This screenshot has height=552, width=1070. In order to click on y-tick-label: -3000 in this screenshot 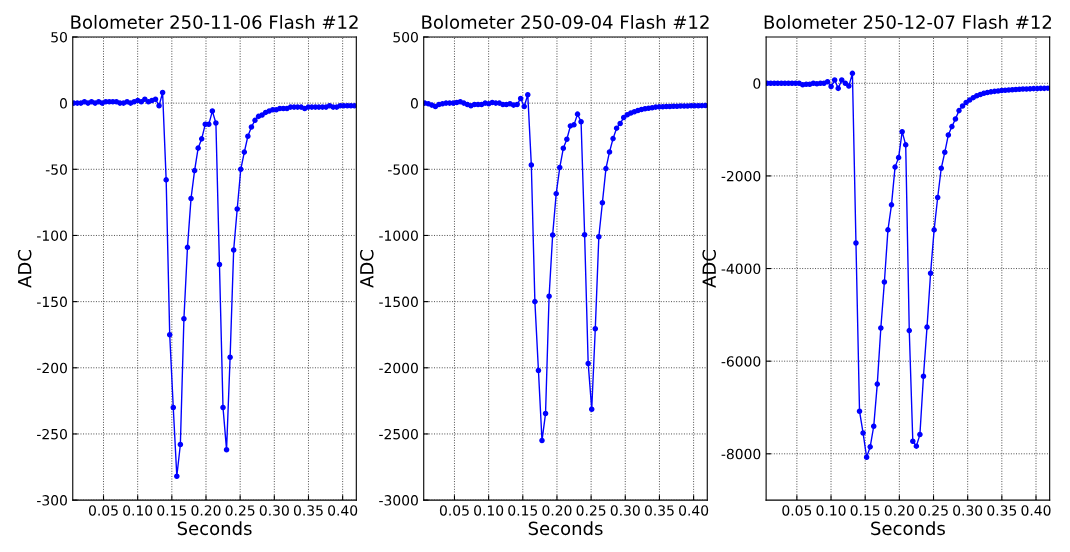, I will do `click(398, 500)`.